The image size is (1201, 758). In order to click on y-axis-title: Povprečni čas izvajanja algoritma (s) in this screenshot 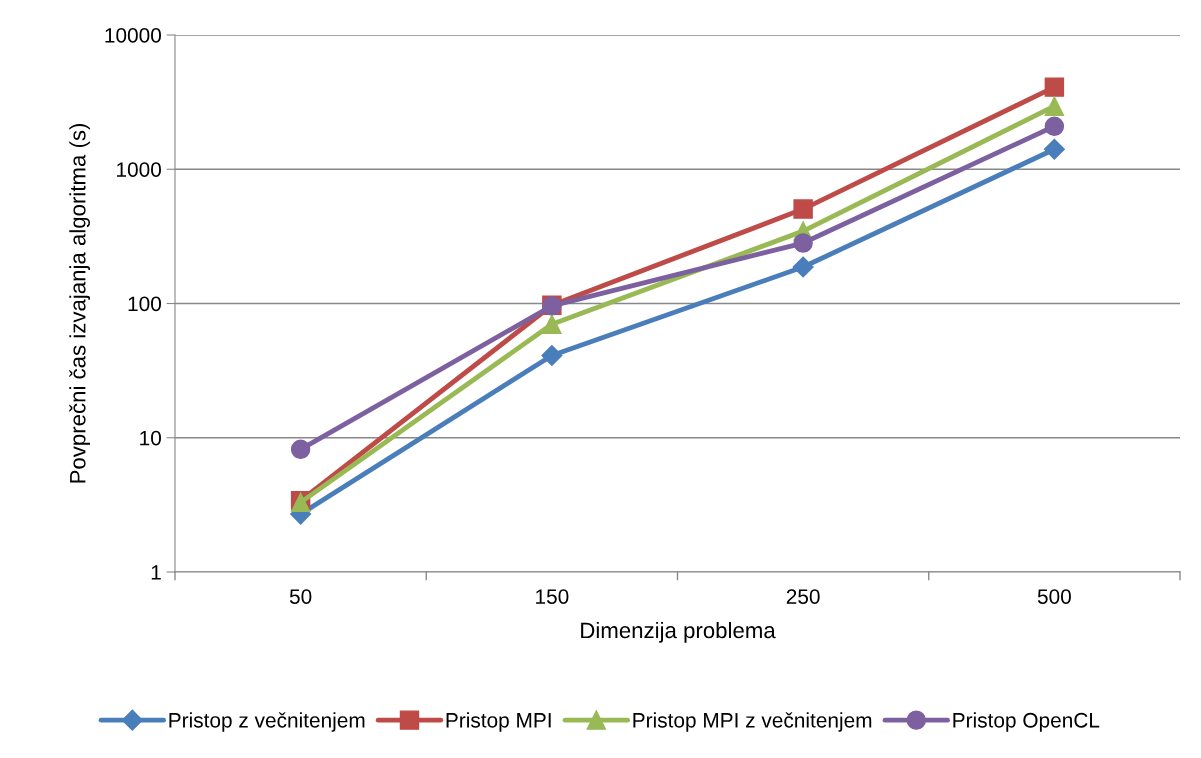, I will do `click(79, 303)`.